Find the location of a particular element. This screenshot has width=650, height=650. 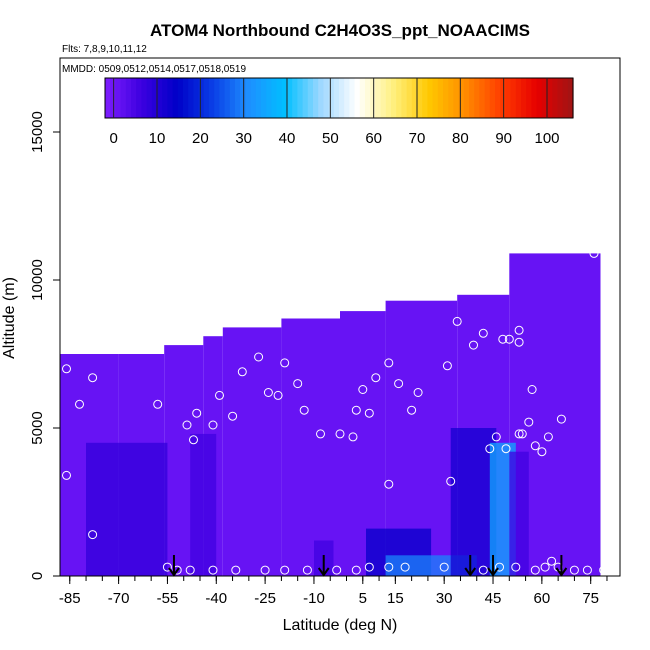

colorbar-tick-label: 70 is located at coordinates (417, 138).